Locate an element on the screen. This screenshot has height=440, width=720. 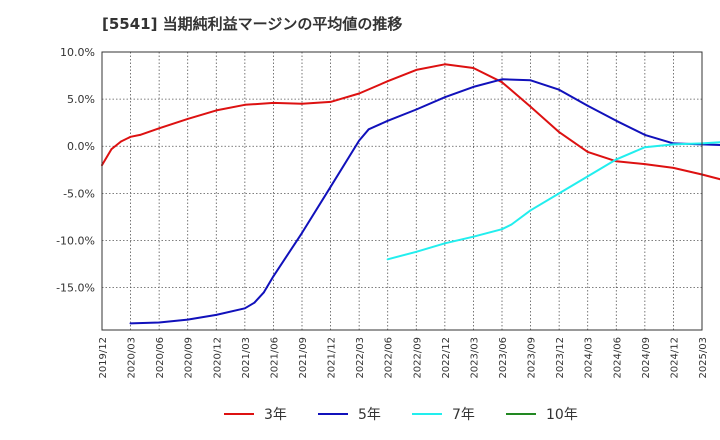
x-tick-label: 2022/03 is located at coordinates (360, 358).